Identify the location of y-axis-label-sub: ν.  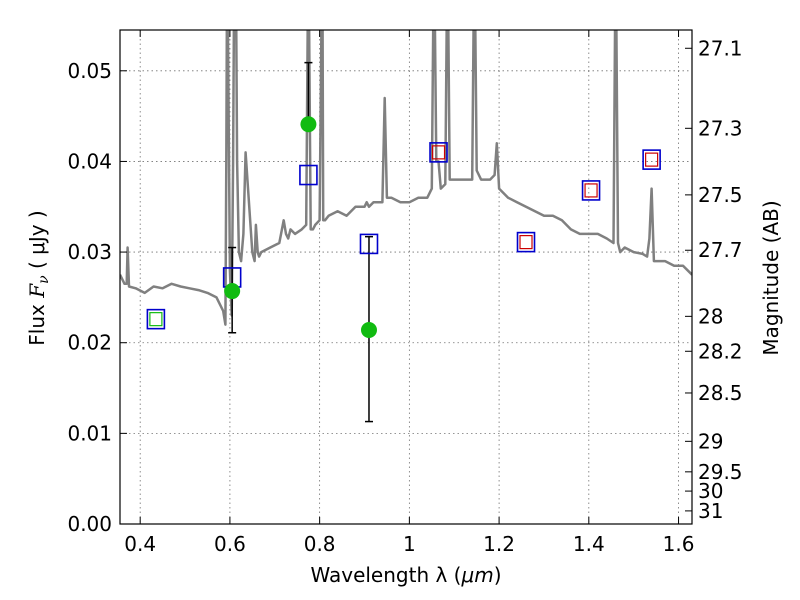
(44, 279).